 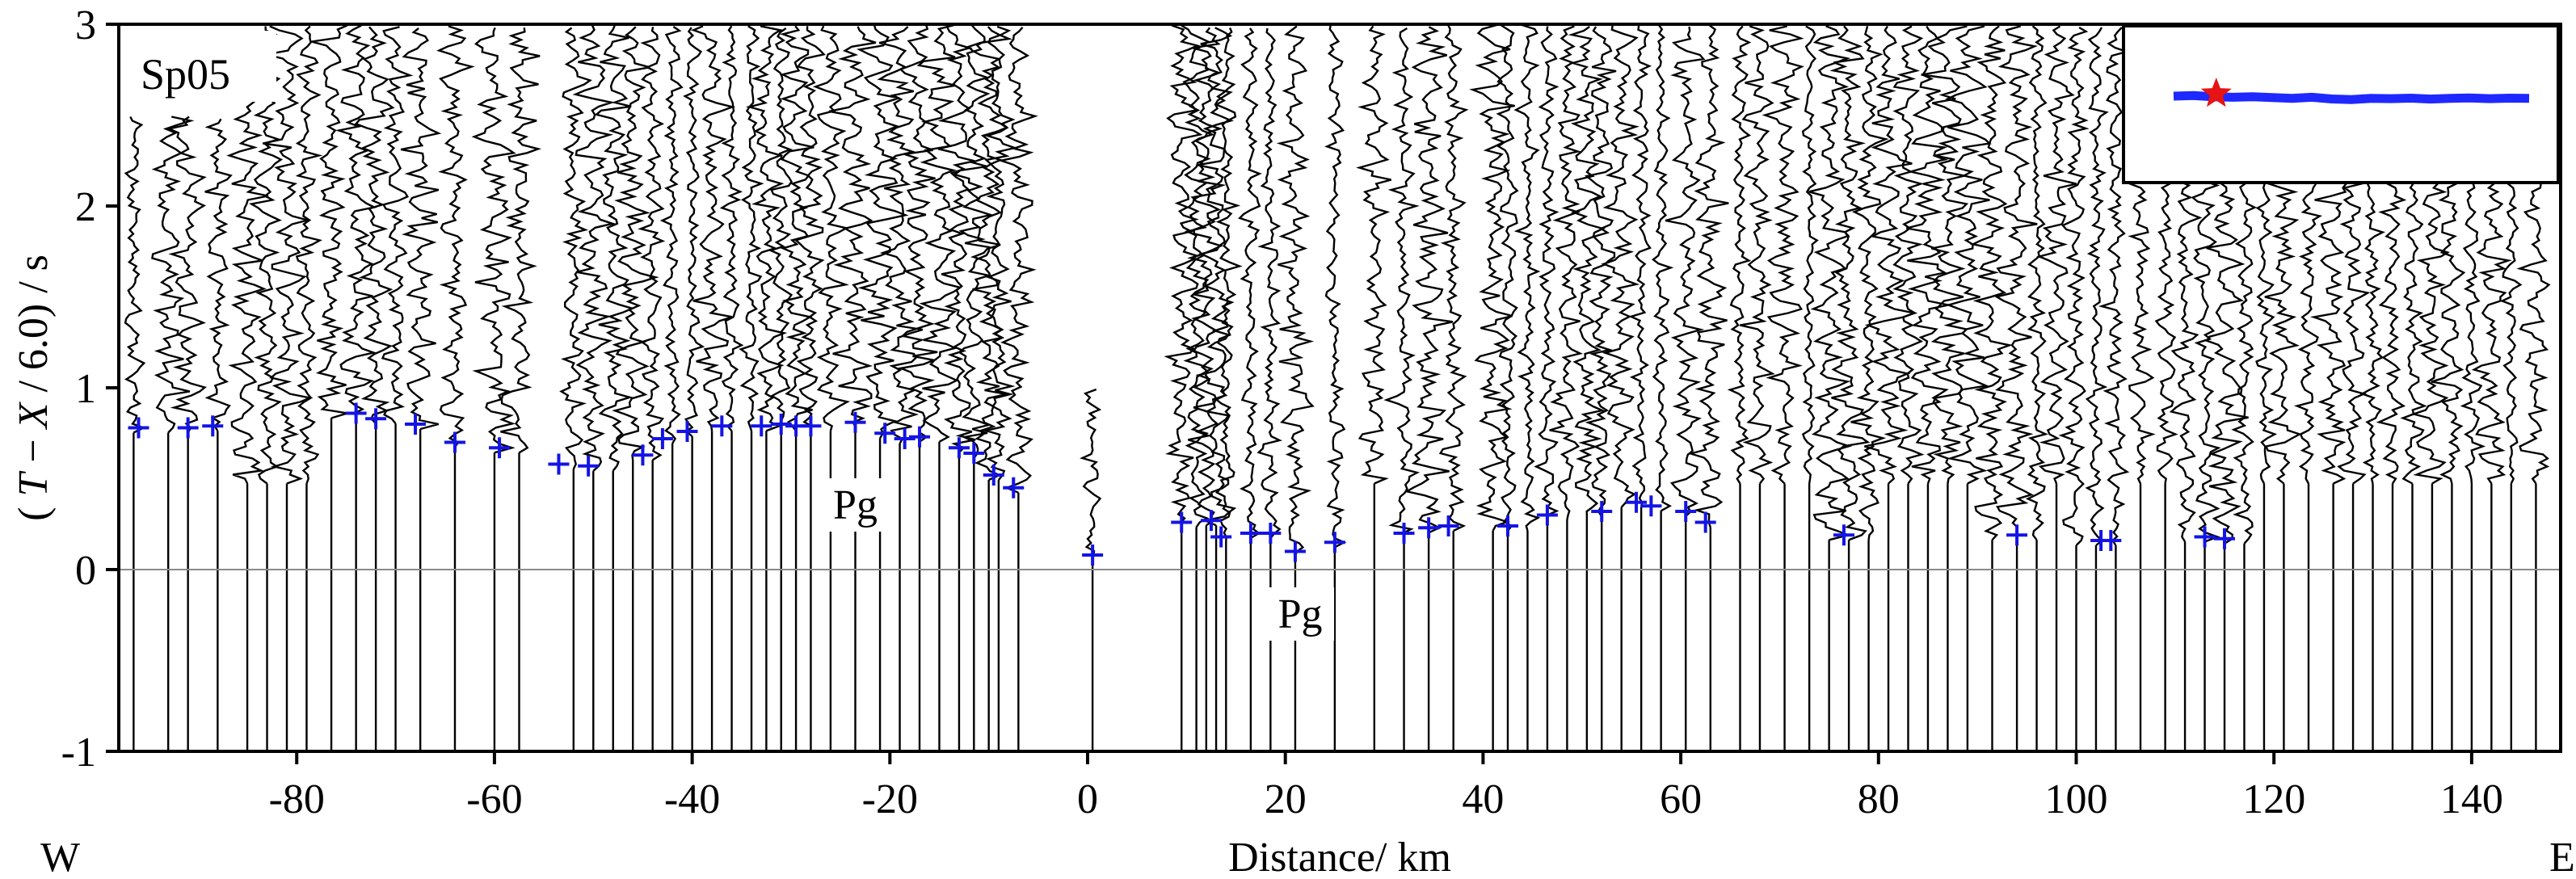 I want to click on x-tick-label: 0, so click(x=1087, y=799).